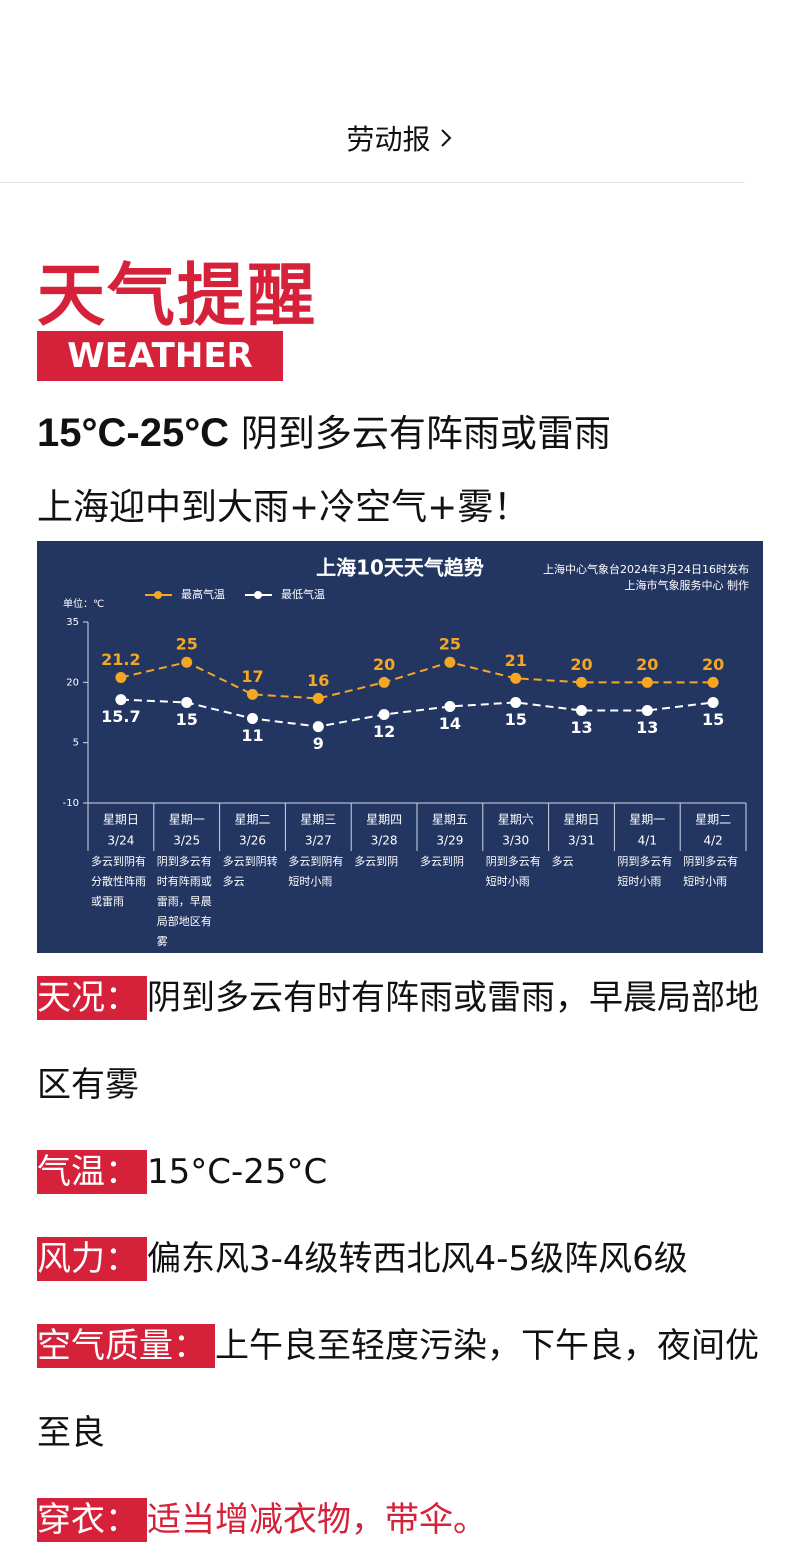 The width and height of the screenshot is (800, 1568). I want to click on source-name: 劳动报, so click(388, 139).